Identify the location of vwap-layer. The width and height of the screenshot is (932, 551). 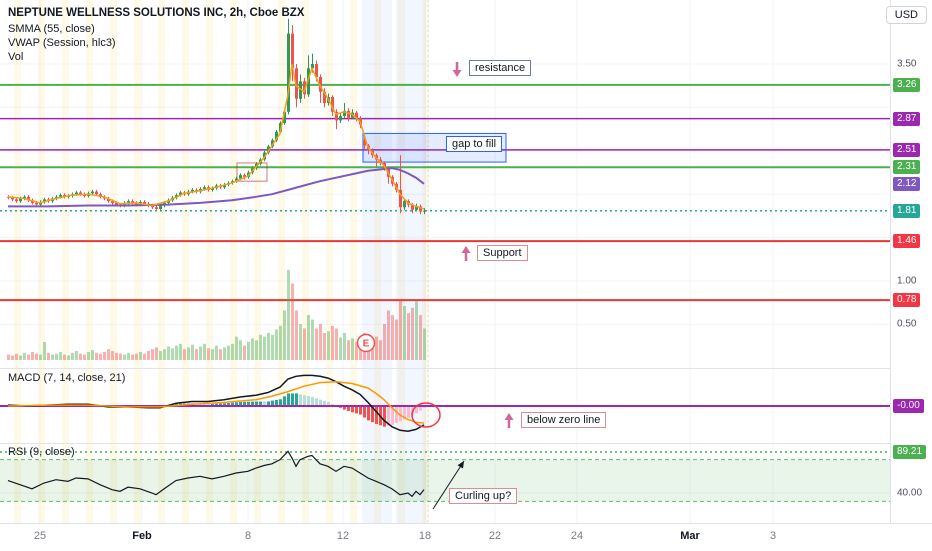
(216, 136).